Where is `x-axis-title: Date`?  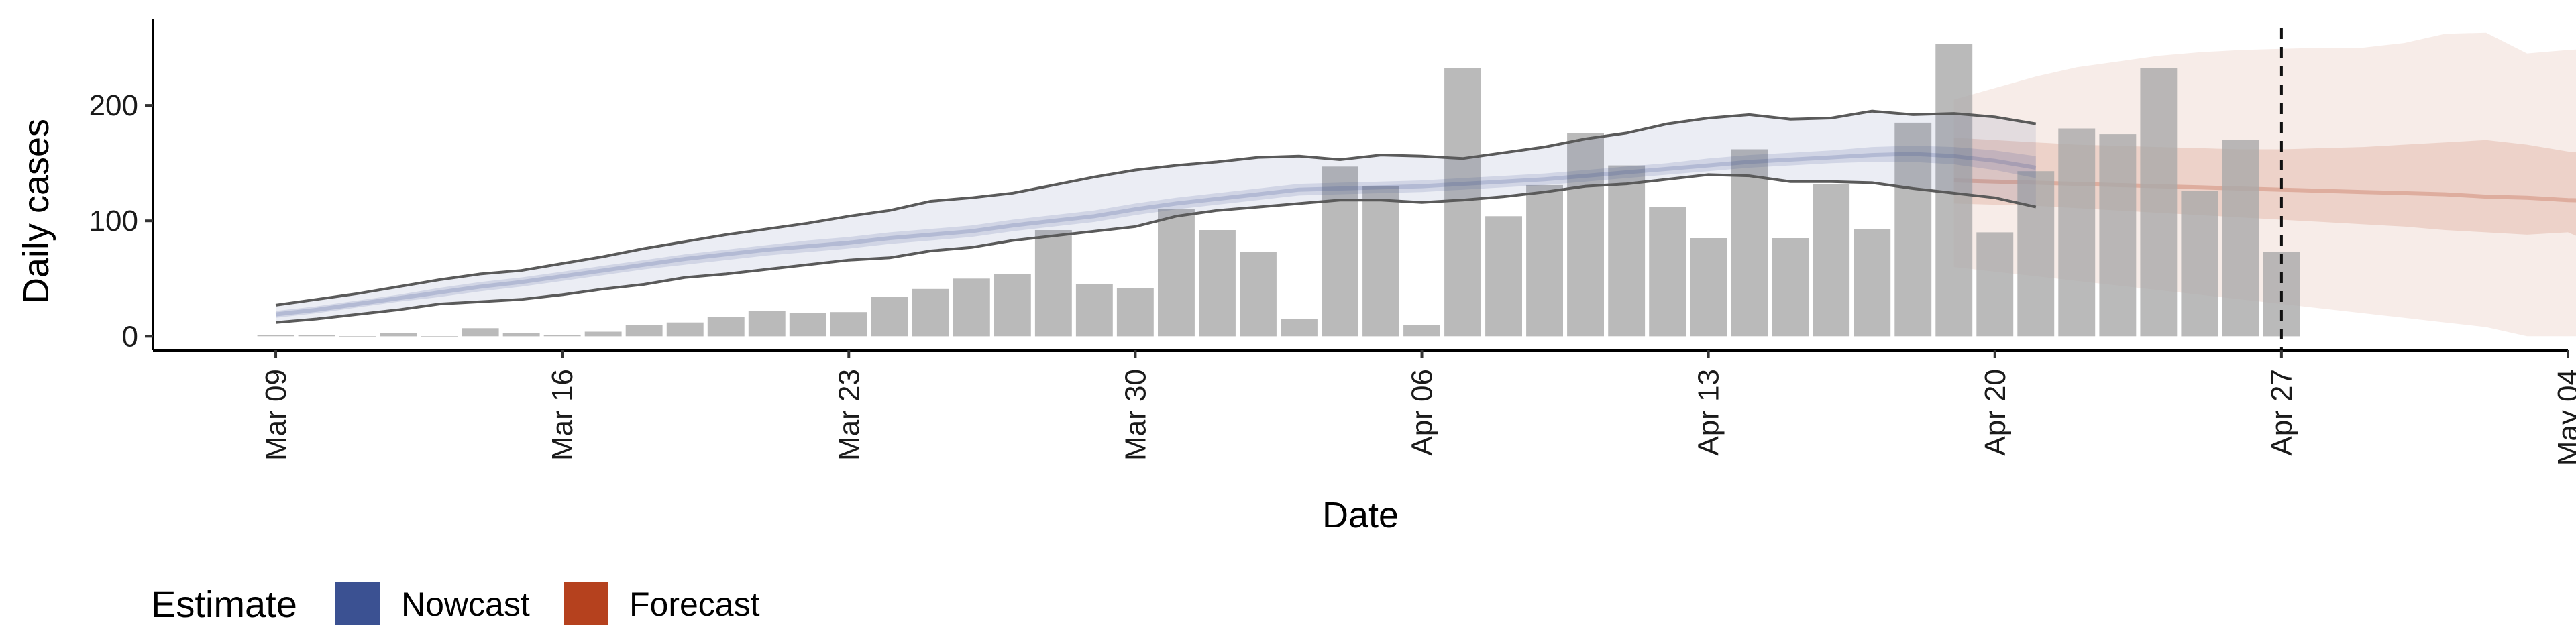 x-axis-title: Date is located at coordinates (1360, 515).